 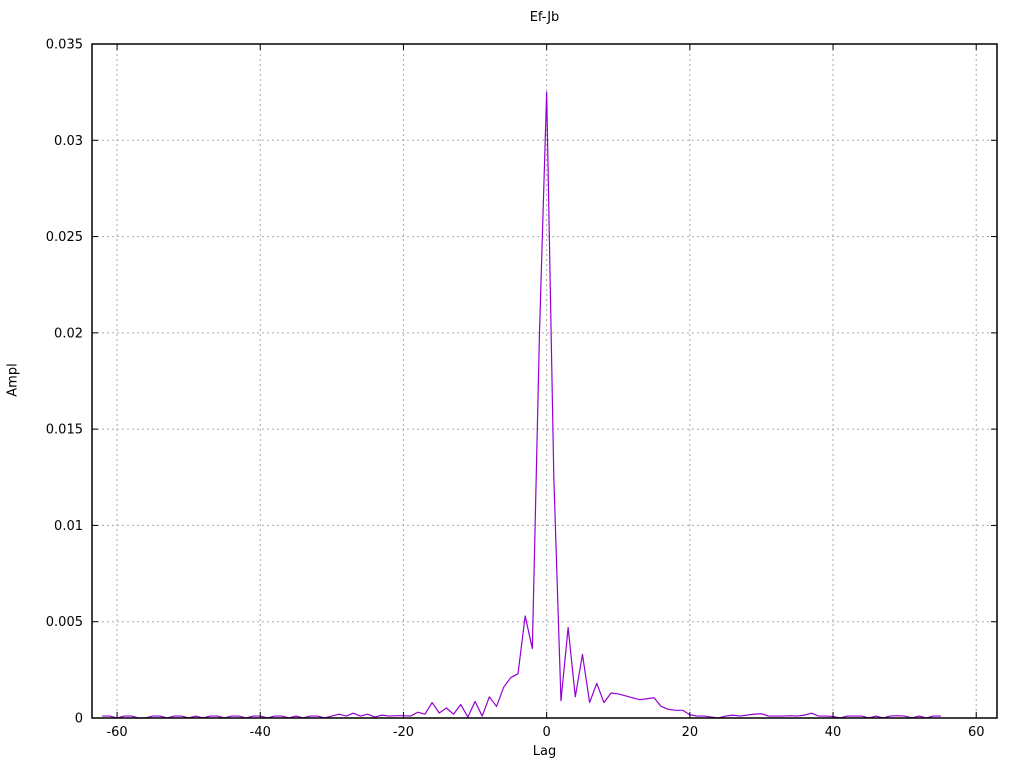 What do you see at coordinates (64, 237) in the screenshot?
I see `y-tick-label: 0.025` at bounding box center [64, 237].